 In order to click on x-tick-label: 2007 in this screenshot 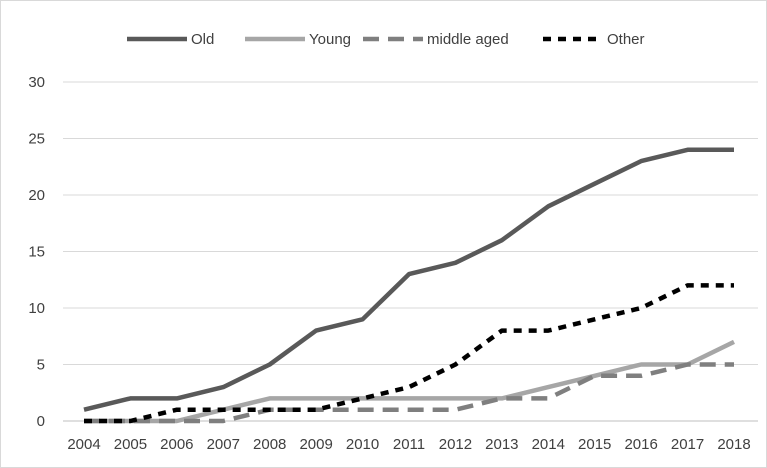, I will do `click(223, 444)`.